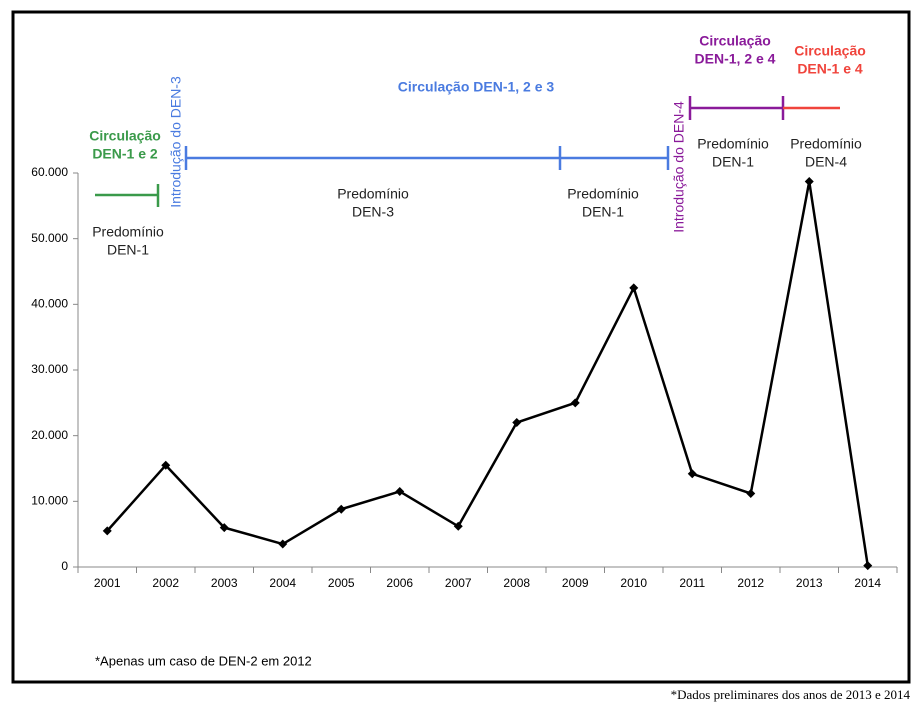  What do you see at coordinates (49, 435) in the screenshot?
I see `y-tick-label: 20.000` at bounding box center [49, 435].